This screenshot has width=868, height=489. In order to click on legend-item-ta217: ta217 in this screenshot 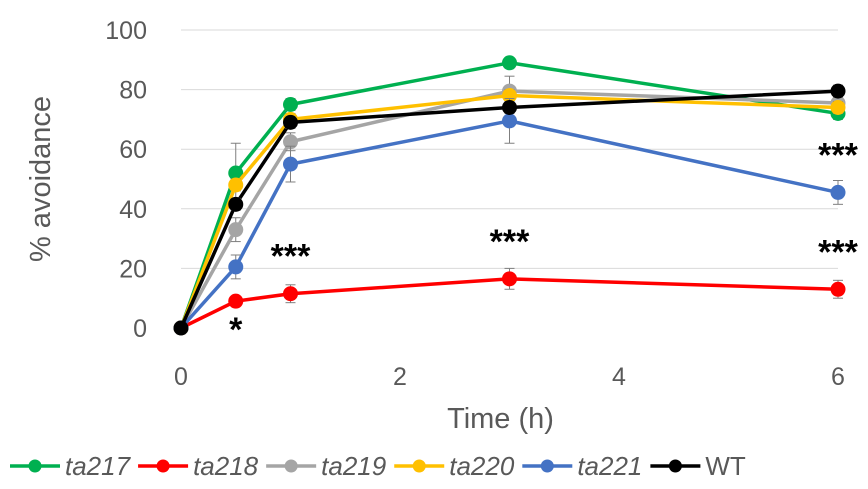, I will do `click(71, 466)`.